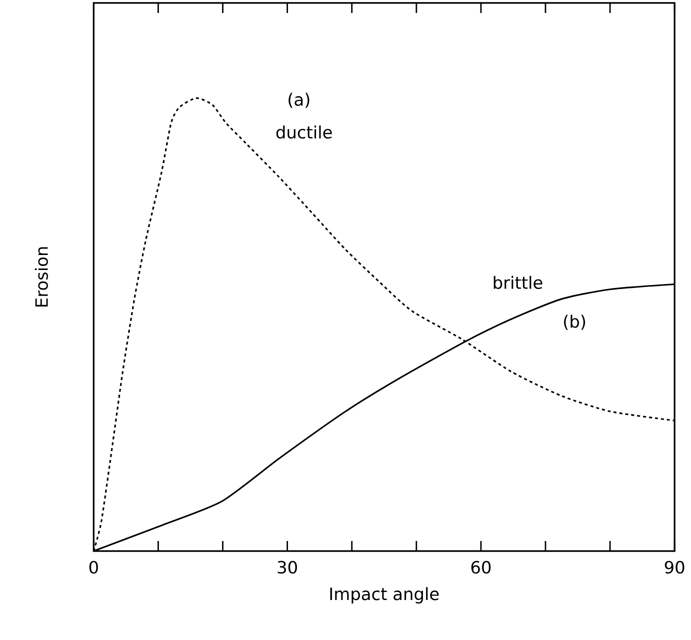 The width and height of the screenshot is (691, 640). What do you see at coordinates (575, 322) in the screenshot?
I see `annotation: (b)` at bounding box center [575, 322].